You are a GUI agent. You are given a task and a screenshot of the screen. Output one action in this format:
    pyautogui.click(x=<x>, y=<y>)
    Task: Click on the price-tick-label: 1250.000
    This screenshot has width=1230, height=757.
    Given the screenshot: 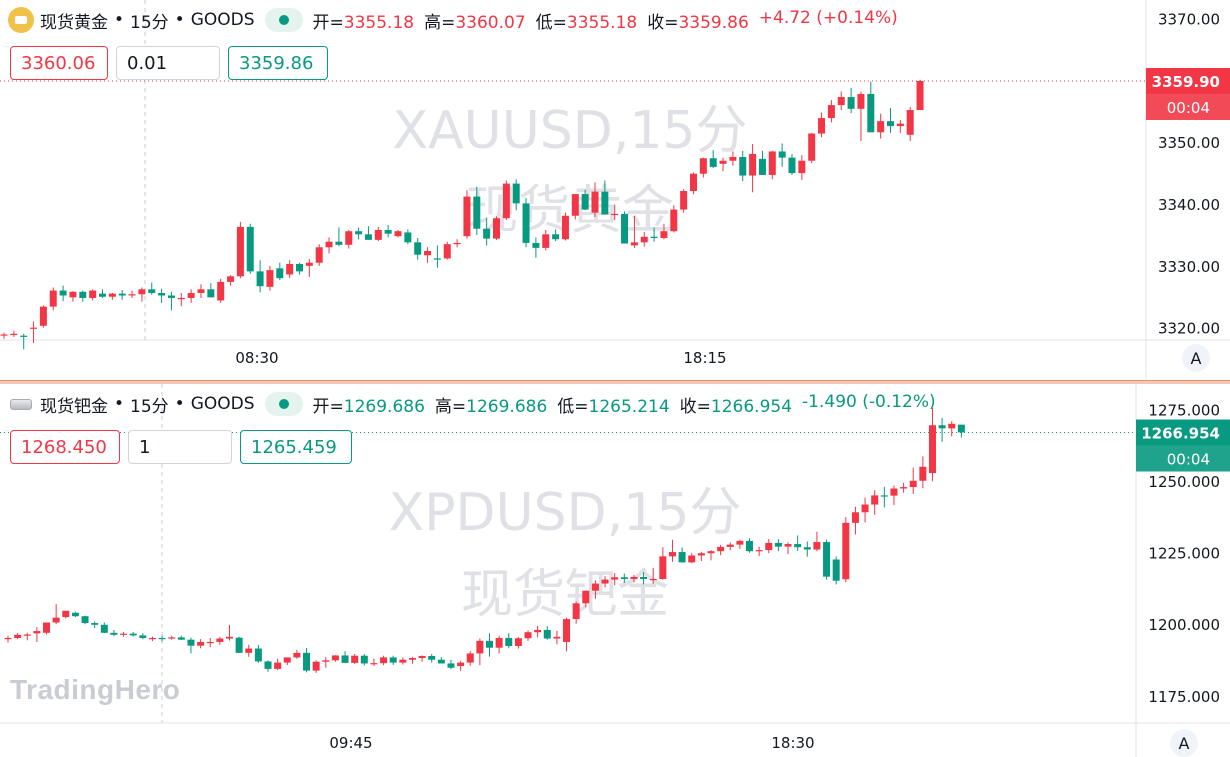 What is the action you would take?
    pyautogui.click(x=1184, y=482)
    